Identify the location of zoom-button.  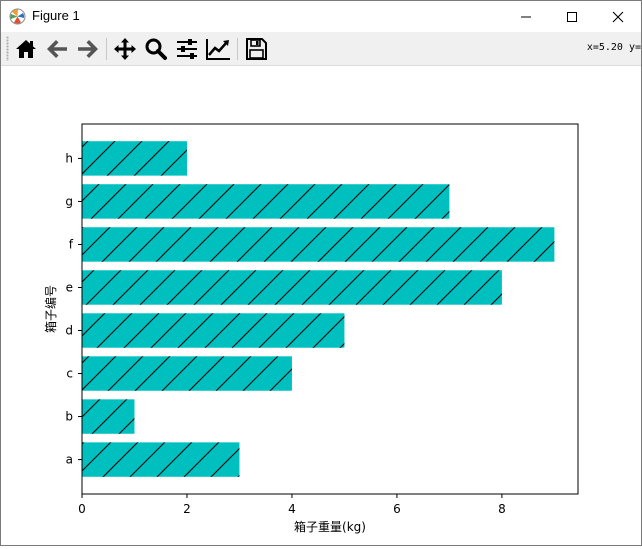
(156, 49).